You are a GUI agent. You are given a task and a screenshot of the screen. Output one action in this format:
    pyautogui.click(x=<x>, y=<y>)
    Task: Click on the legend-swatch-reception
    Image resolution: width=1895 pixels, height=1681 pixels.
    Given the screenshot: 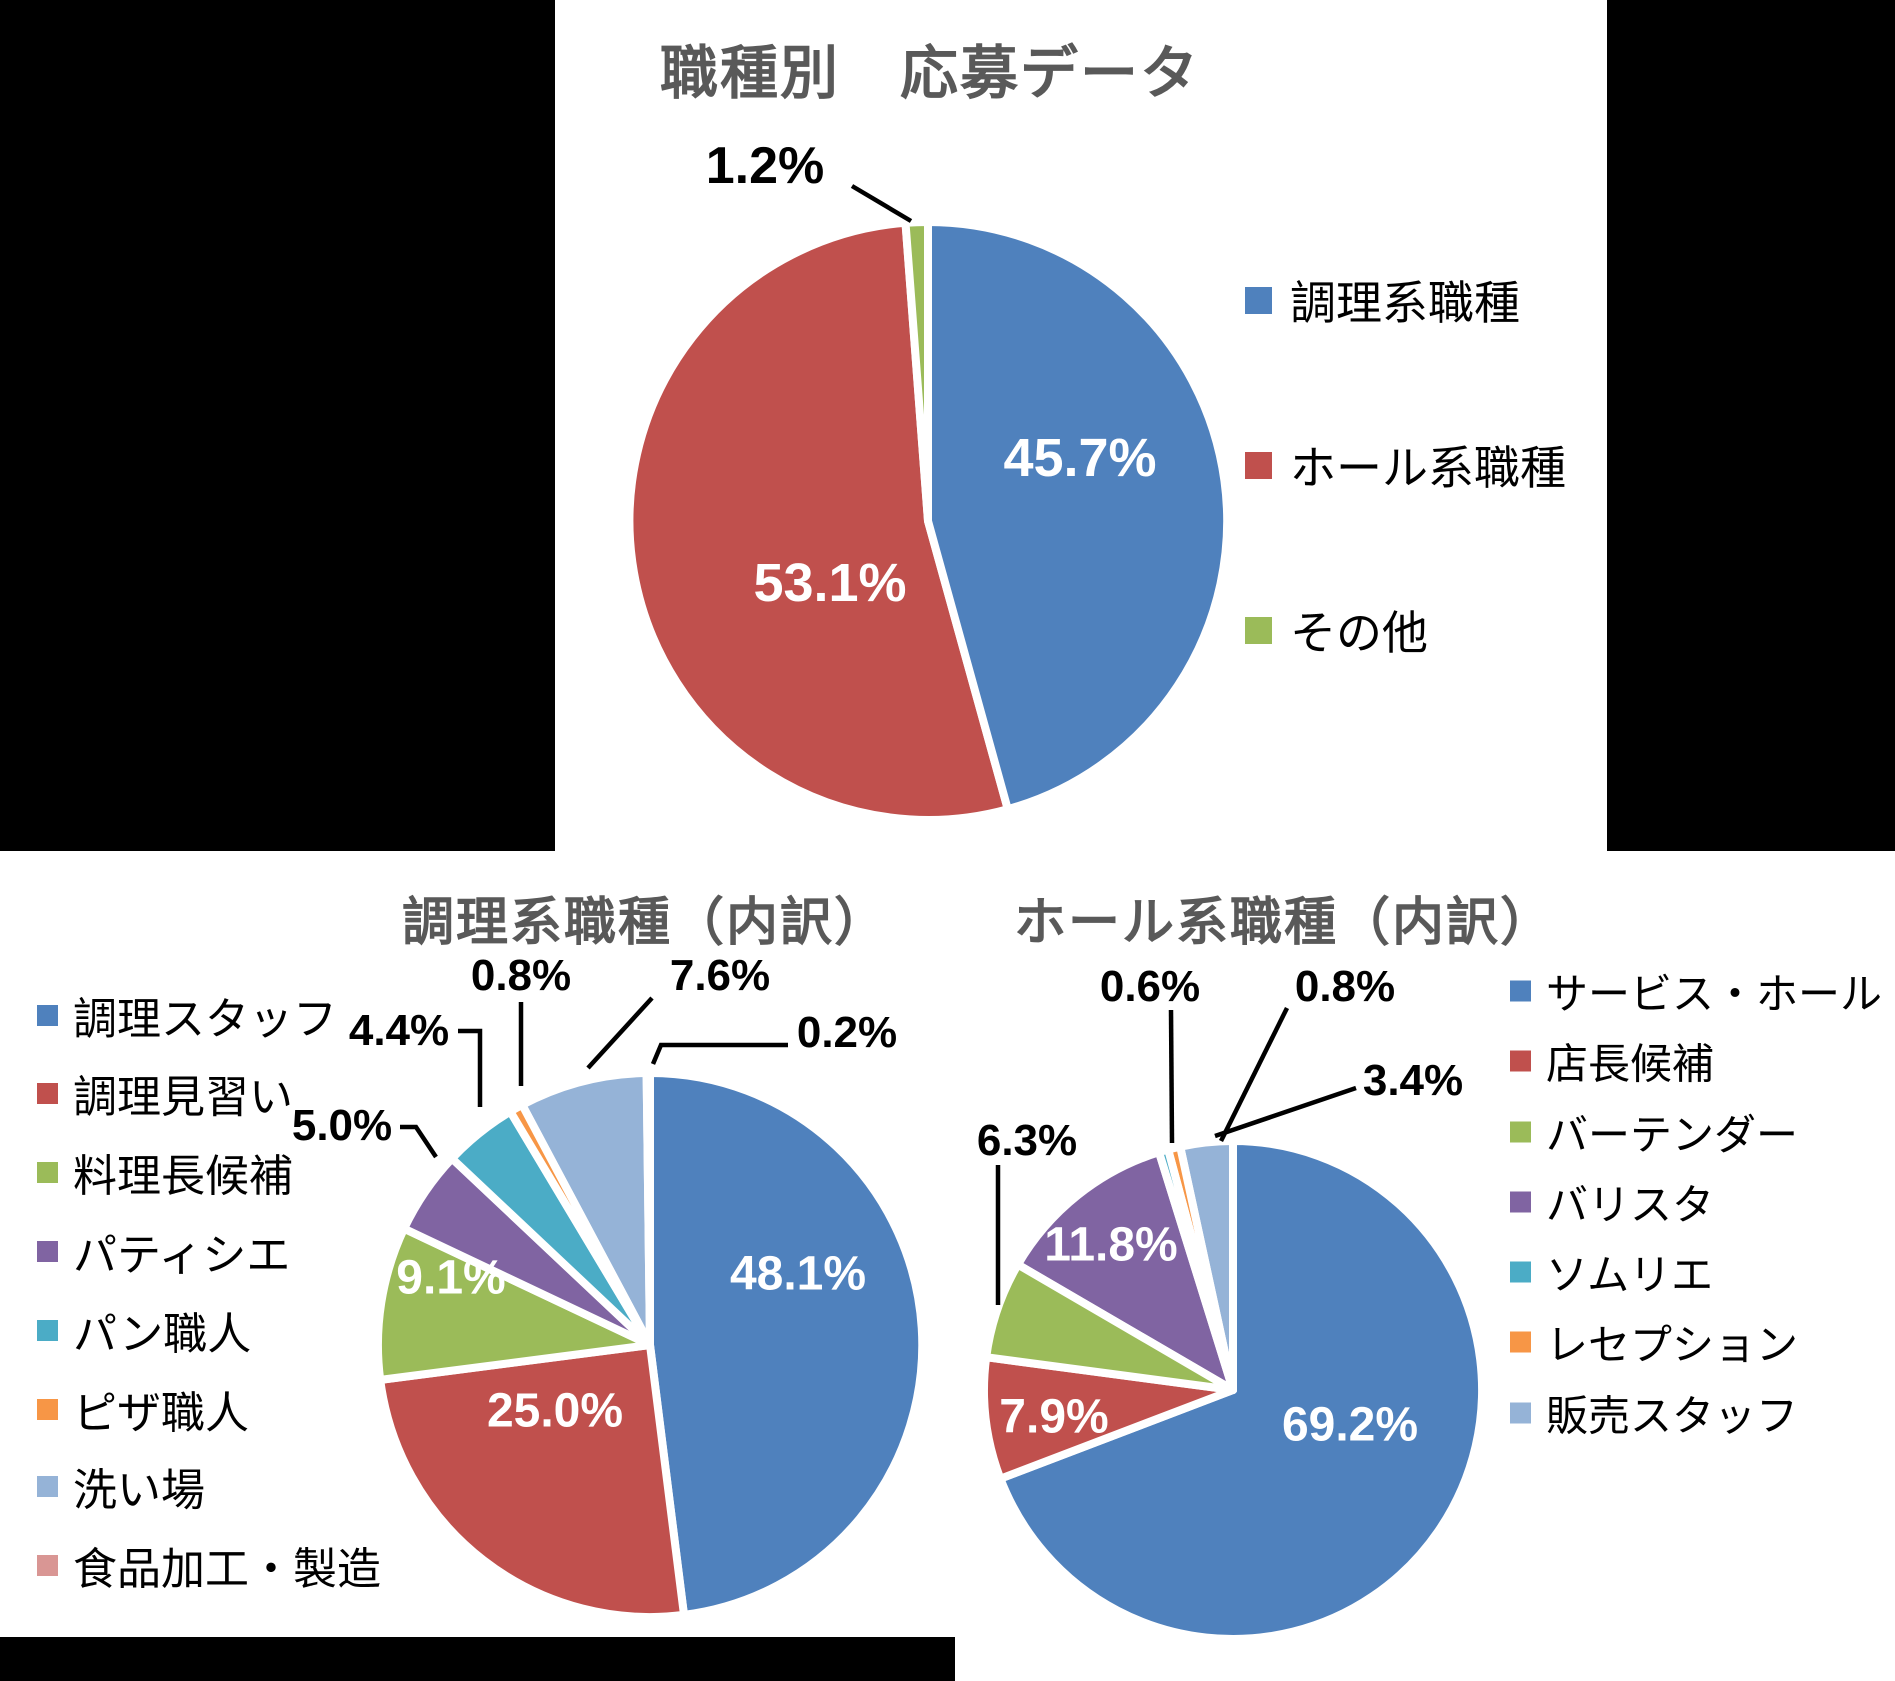 What is the action you would take?
    pyautogui.click(x=1520, y=1342)
    